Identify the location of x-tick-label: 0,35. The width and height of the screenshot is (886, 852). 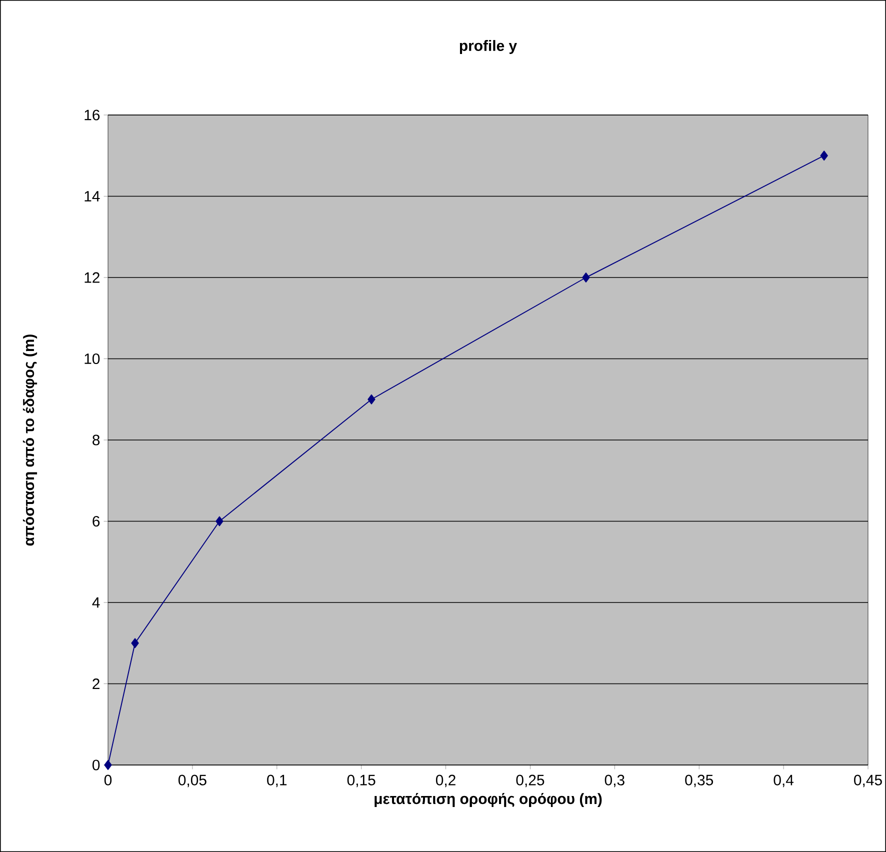
(699, 781).